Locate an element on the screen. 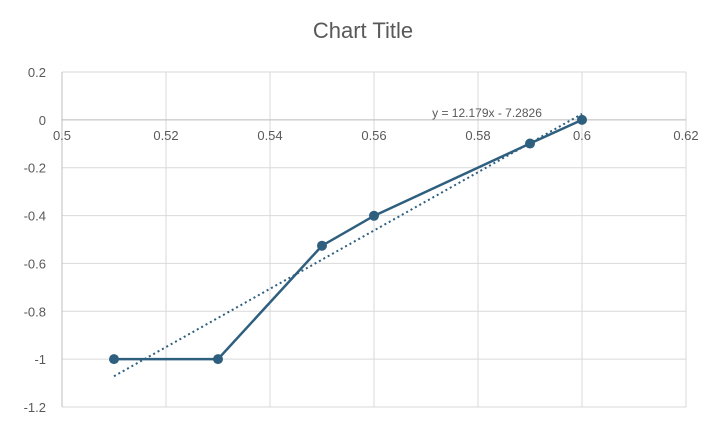  x-tick-label: 0.56 is located at coordinates (373, 135).